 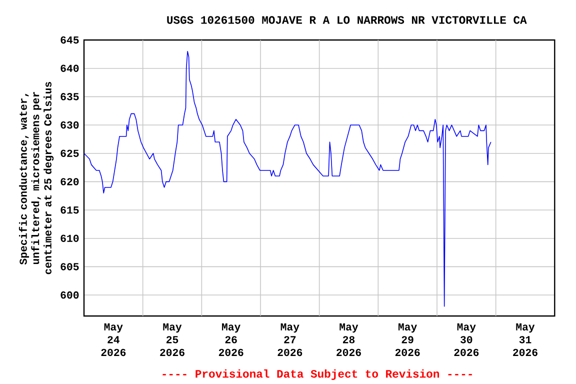 I want to click on y-tick-label: 610, so click(x=69, y=238).